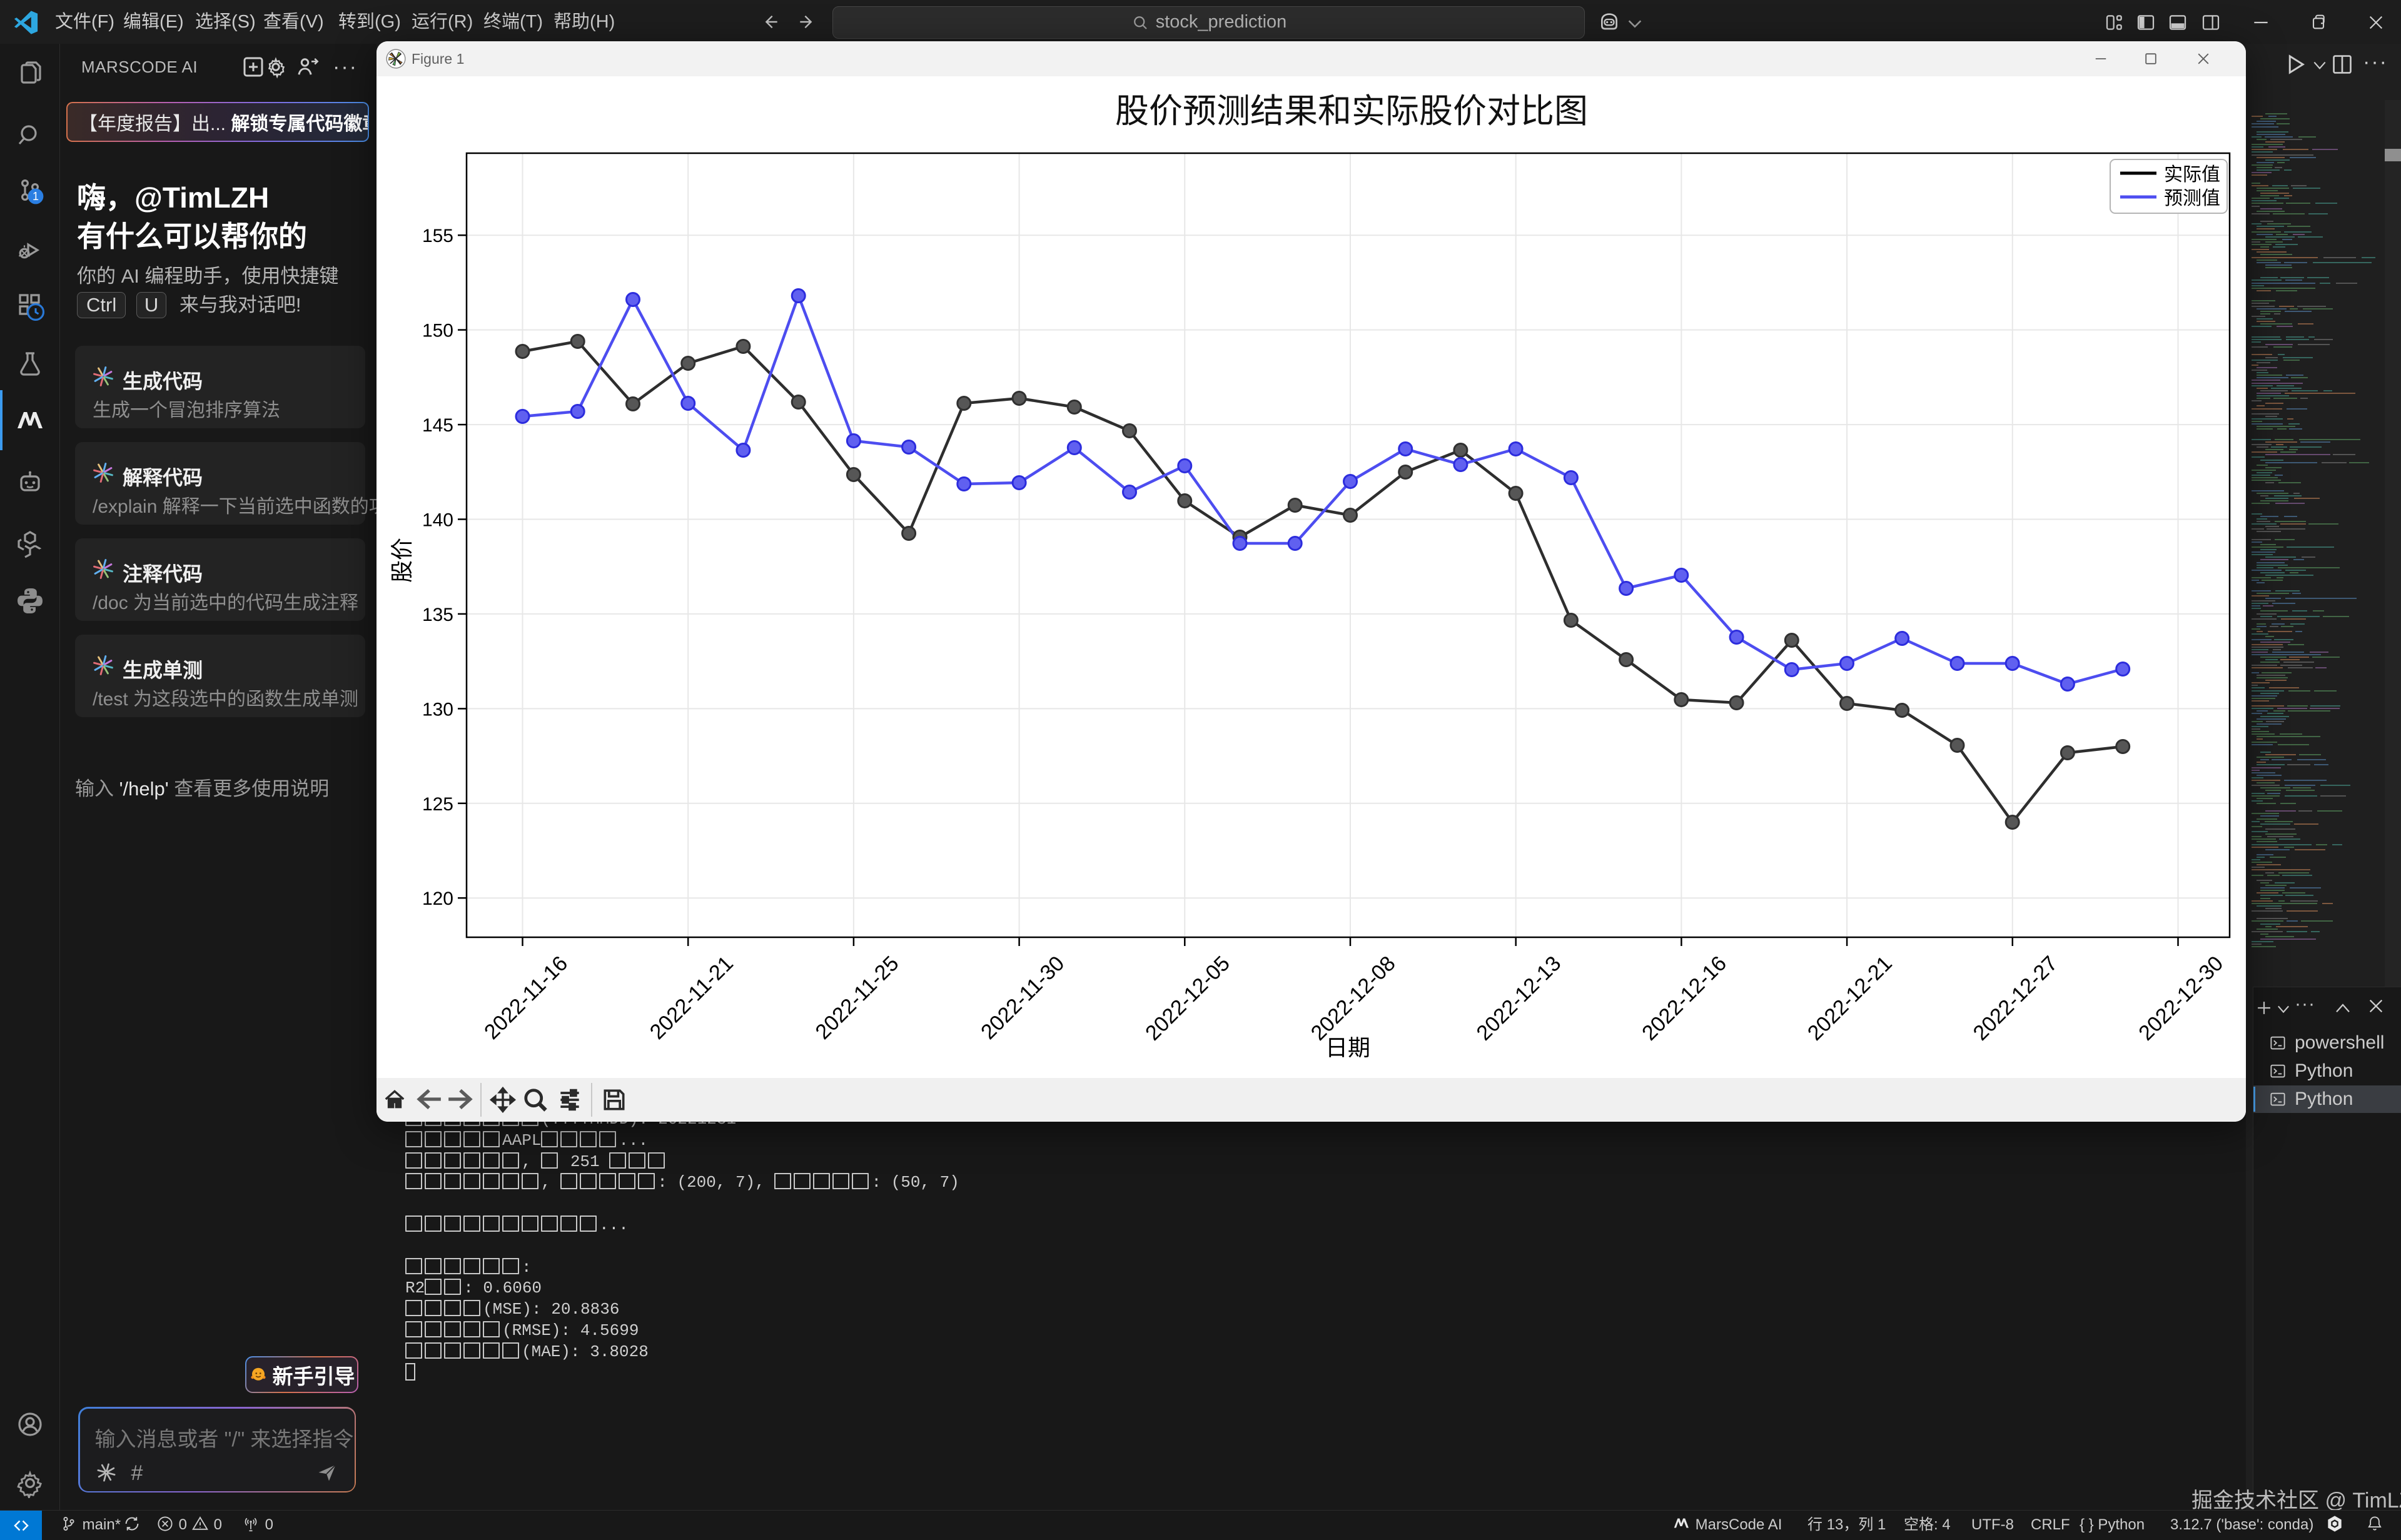 Image resolution: width=2401 pixels, height=1540 pixels. I want to click on svg-text: 1, so click(36, 196).